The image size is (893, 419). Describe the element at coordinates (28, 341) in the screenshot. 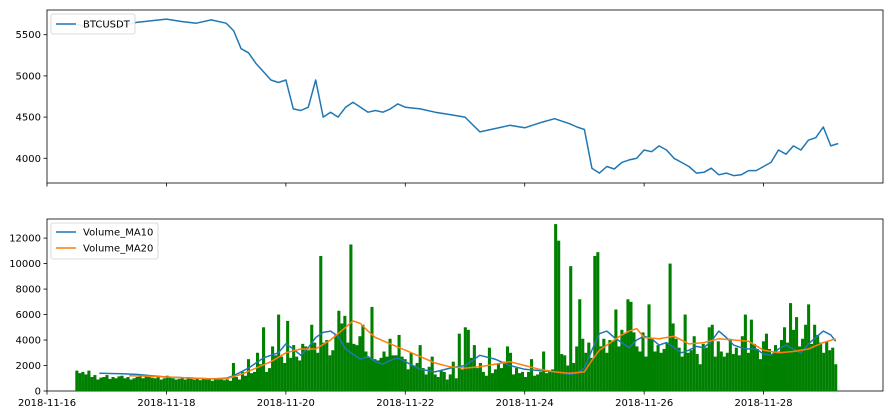

I see `volume-y-tick-label: 4000` at that location.